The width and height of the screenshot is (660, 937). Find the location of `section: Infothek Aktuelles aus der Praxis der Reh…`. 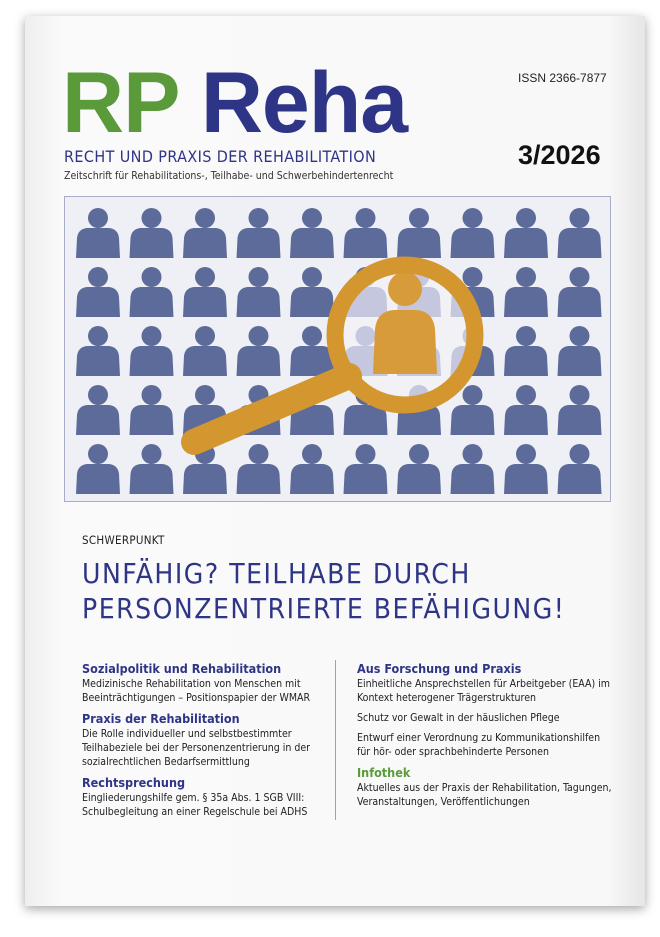

section: Infothek Aktuelles aus der Praxis der Reh… is located at coordinates (484, 787).